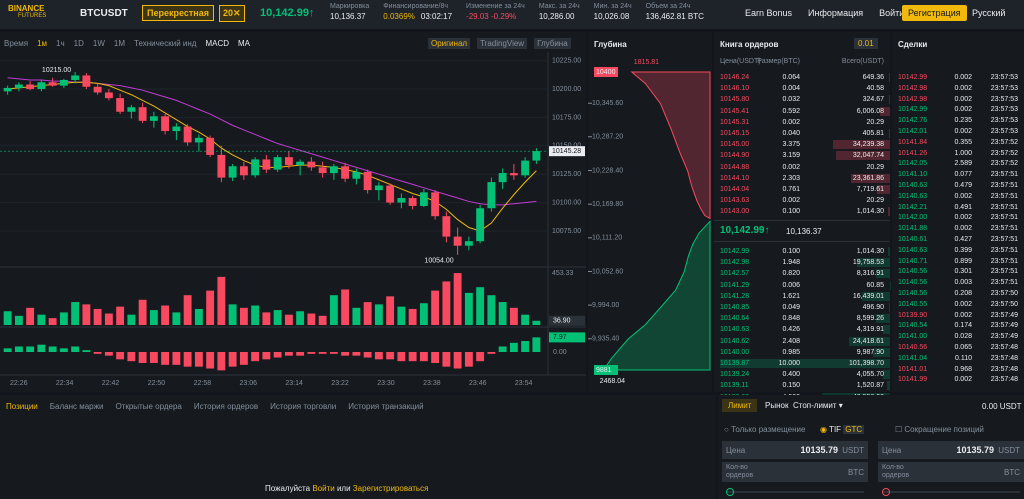 This screenshot has height=499, width=1024. Describe the element at coordinates (111, 383) in the screenshot. I see `x-tick-label: 22:42` at that location.